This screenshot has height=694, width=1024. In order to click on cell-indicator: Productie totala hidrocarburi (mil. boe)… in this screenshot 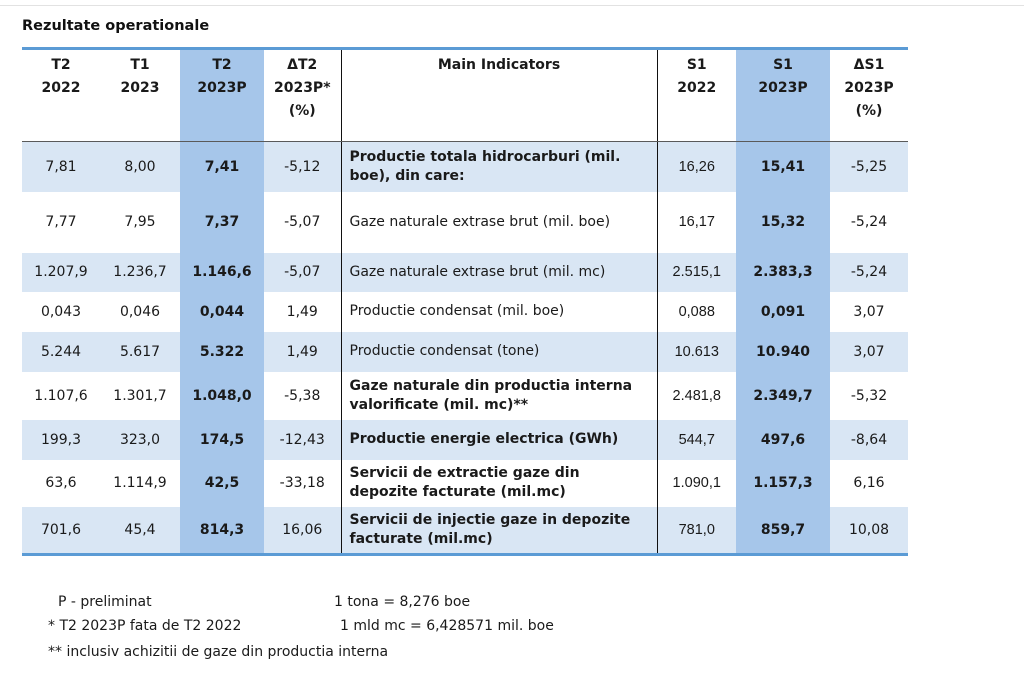, I will do `click(499, 166)`.